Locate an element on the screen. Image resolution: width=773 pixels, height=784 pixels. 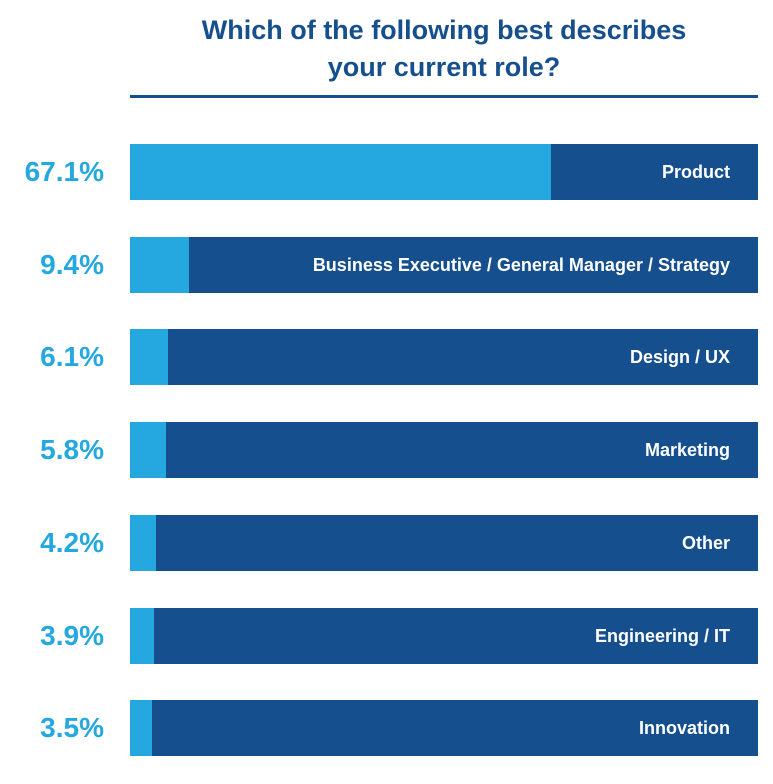
bar-category-label: Design / UX is located at coordinates (679, 357).